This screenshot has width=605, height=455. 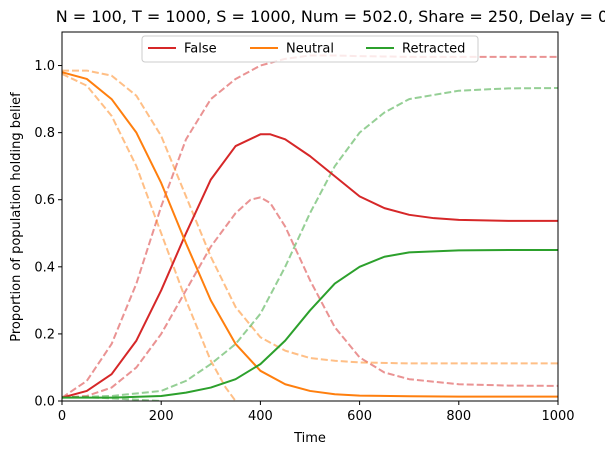 I want to click on y-tick-label: 0.2, so click(x=44, y=334).